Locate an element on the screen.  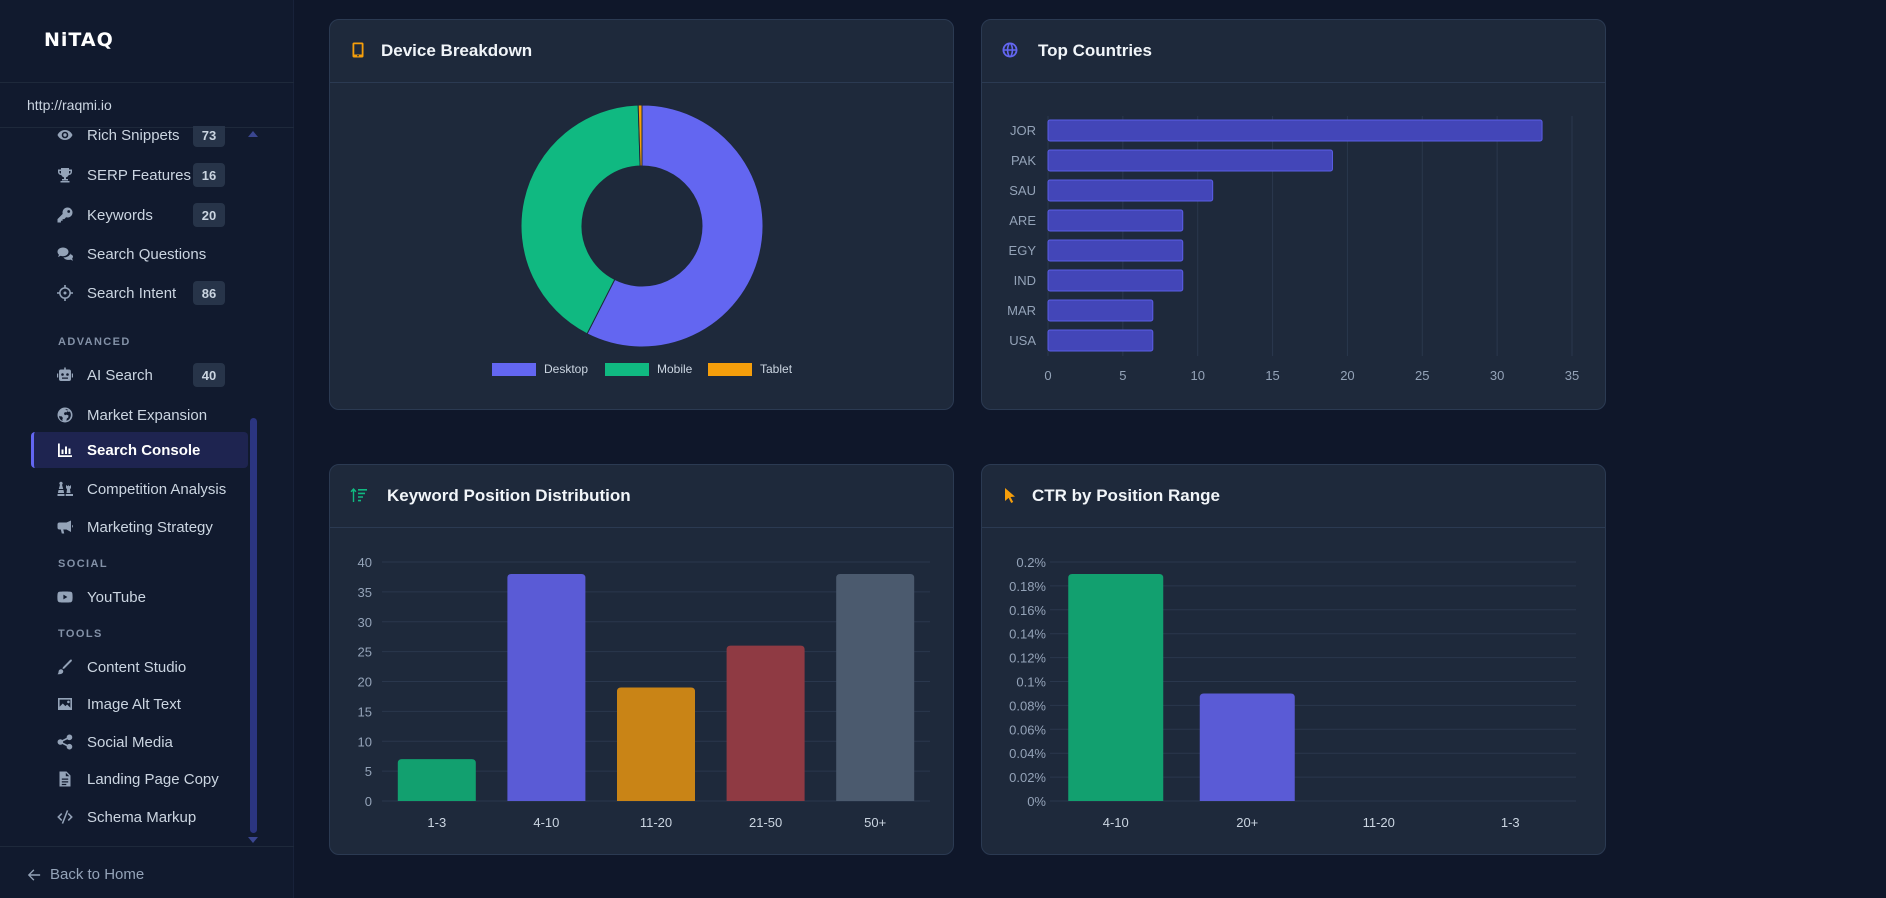
y-tick-label: 10 is located at coordinates (365, 741).